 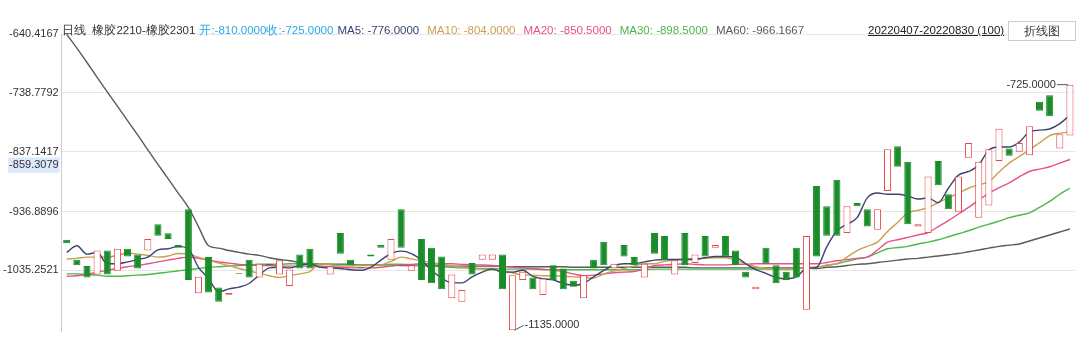 What do you see at coordinates (663, 30) in the screenshot?
I see `text: MA30: -898.5000` at bounding box center [663, 30].